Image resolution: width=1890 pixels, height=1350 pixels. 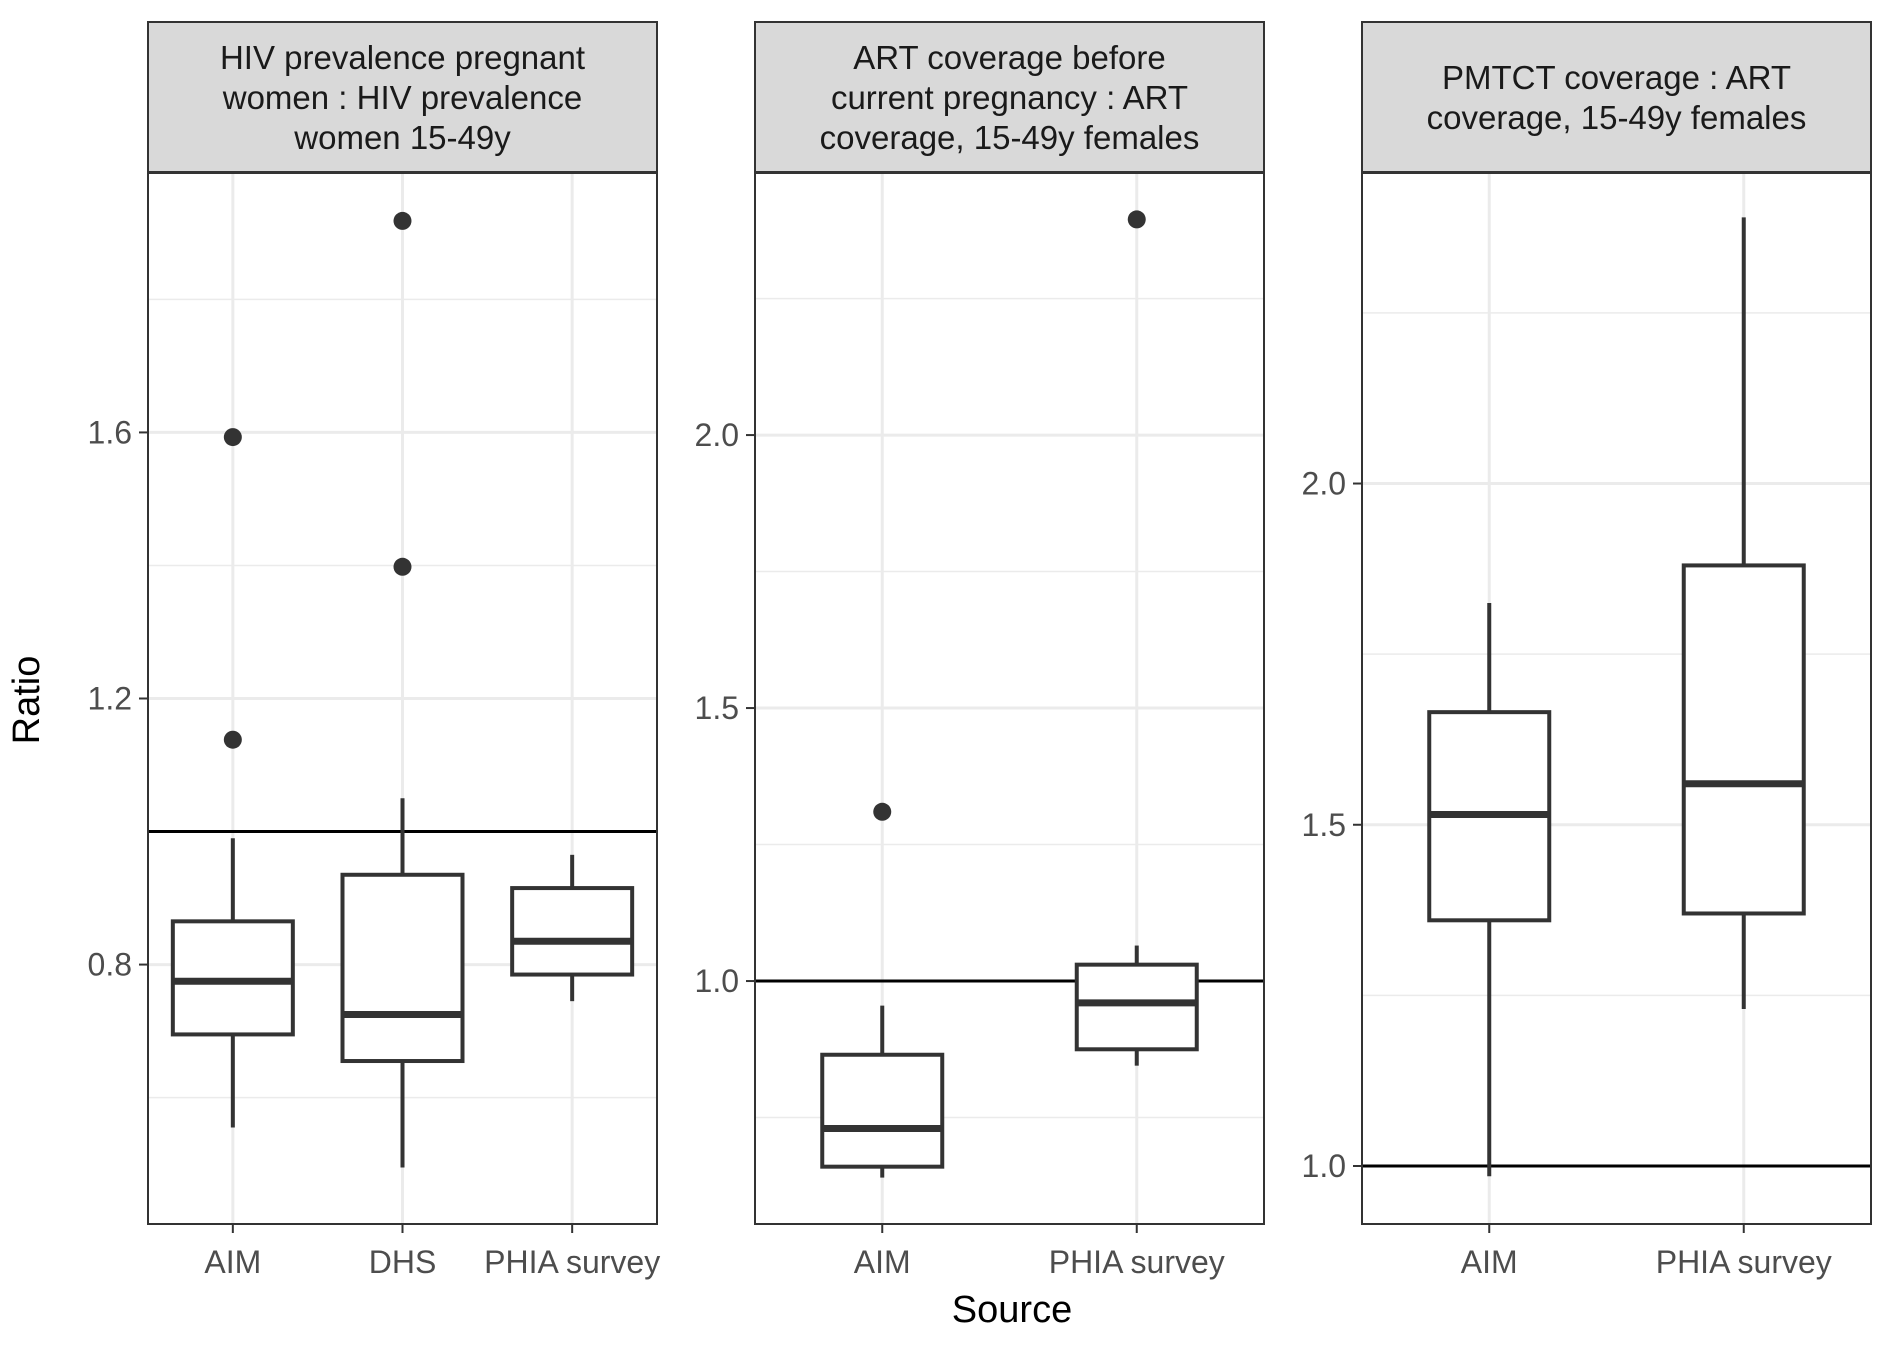 What do you see at coordinates (1012, 1310) in the screenshot?
I see `x-axis-title: Source` at bounding box center [1012, 1310].